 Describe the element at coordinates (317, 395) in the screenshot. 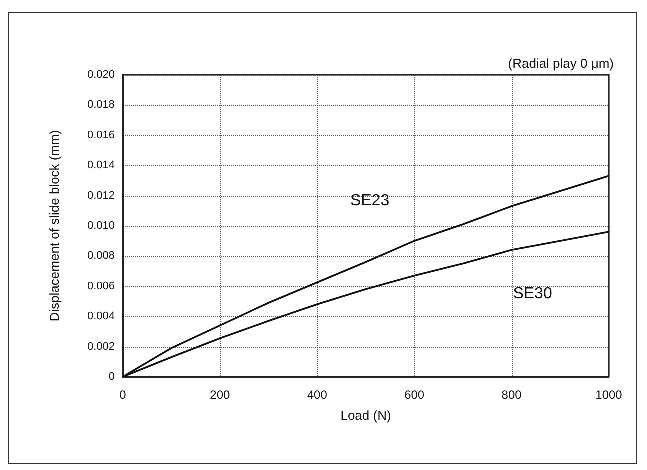

I see `x-tick-label: 400` at that location.